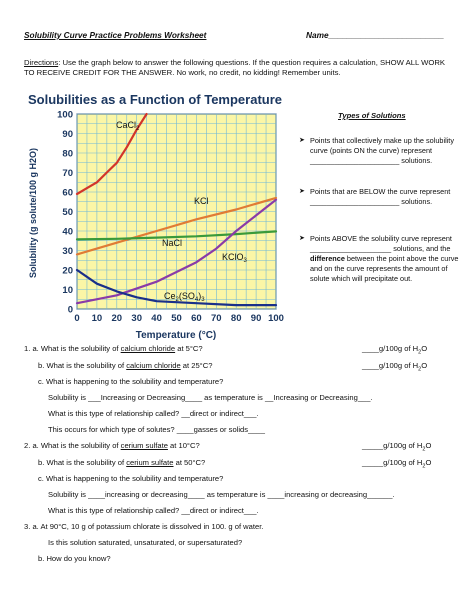  What do you see at coordinates (67, 232) in the screenshot?
I see `y-tick-label: 40` at bounding box center [67, 232].